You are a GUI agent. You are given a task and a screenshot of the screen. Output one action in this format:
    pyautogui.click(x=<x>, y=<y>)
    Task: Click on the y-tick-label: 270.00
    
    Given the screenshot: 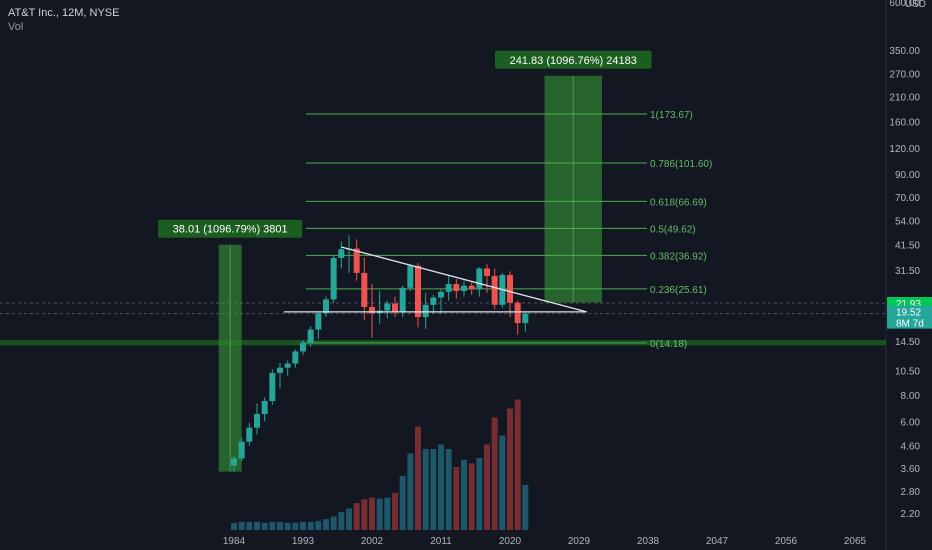 What is the action you would take?
    pyautogui.click(x=904, y=75)
    